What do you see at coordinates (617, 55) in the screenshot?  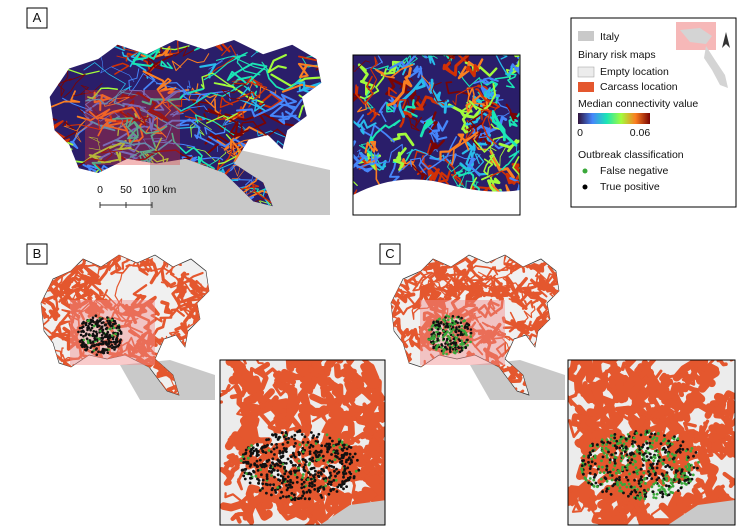 I see `legend-heading: Binary risk maps` at bounding box center [617, 55].